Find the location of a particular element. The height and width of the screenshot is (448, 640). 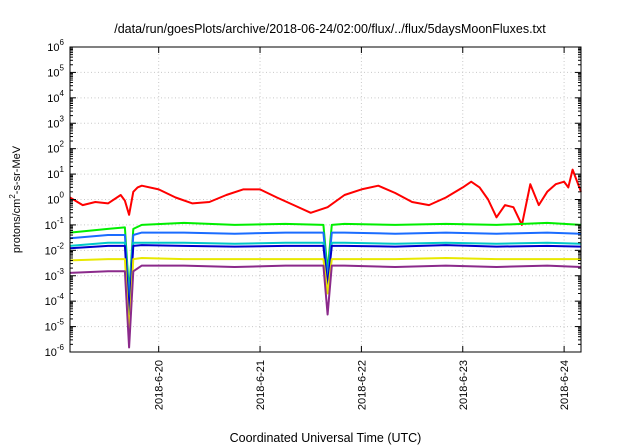

y-axis-label: protons/cm2-s-sr-MeV is located at coordinates (15, 199).